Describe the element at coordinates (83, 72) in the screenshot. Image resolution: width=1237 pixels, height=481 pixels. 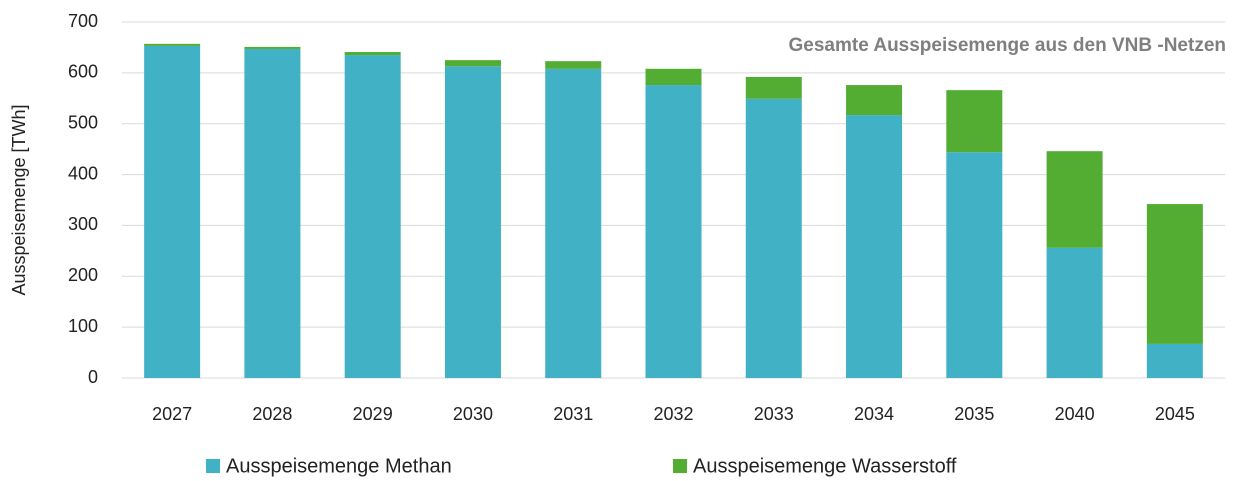
I see `y-tick-label: 600` at that location.